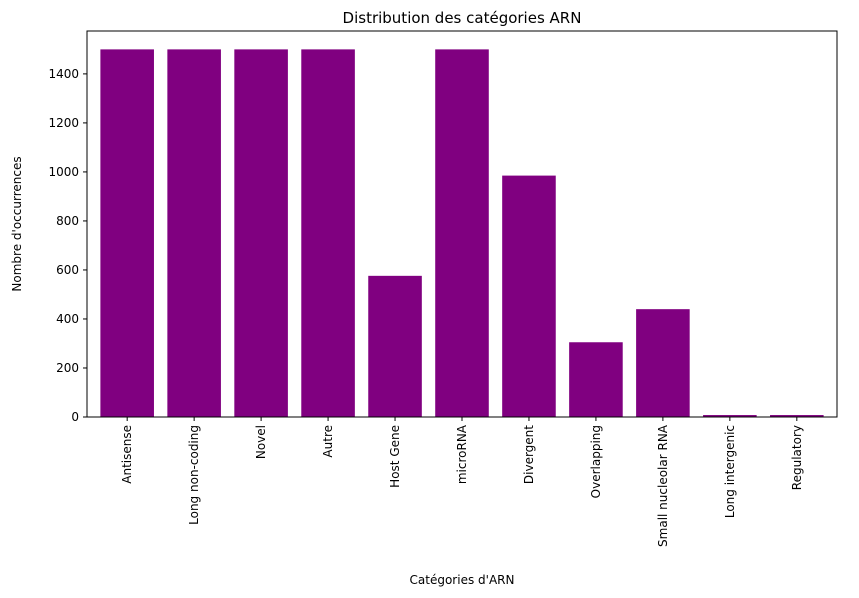  Describe the element at coordinates (596, 461) in the screenshot. I see `x-tick-label: Overlapping` at that location.